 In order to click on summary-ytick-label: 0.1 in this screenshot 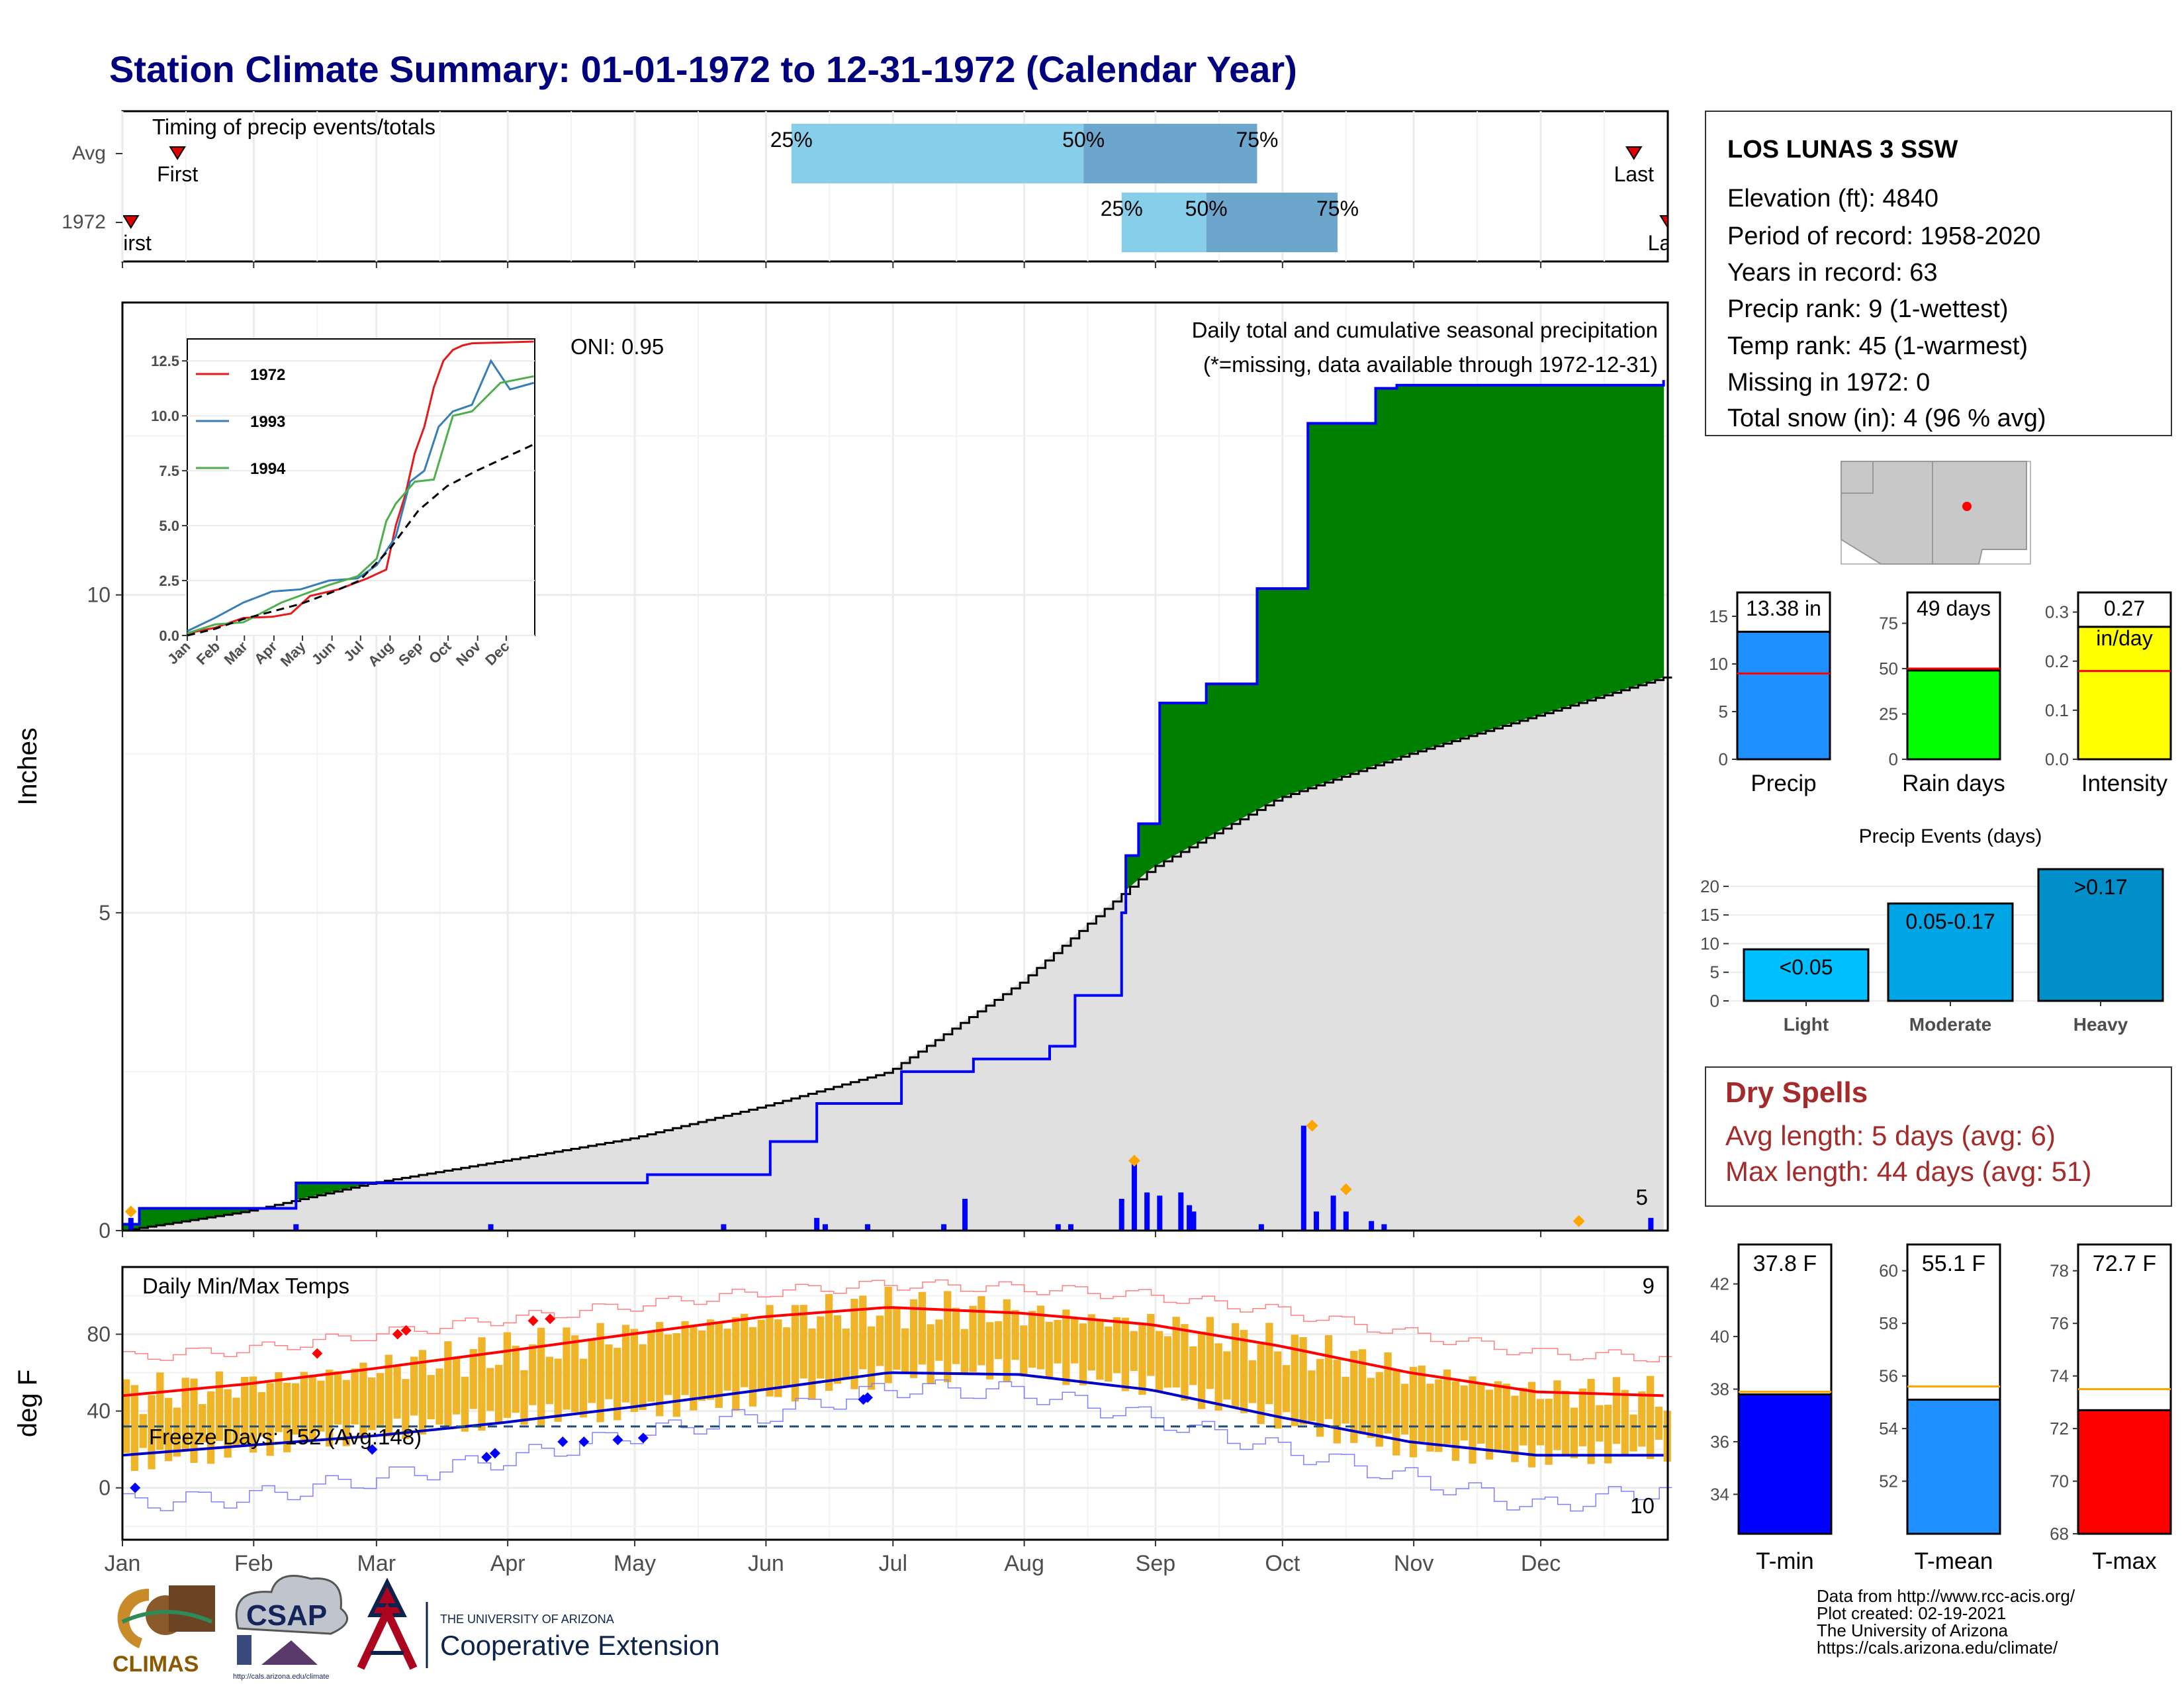, I will do `click(2057, 710)`.